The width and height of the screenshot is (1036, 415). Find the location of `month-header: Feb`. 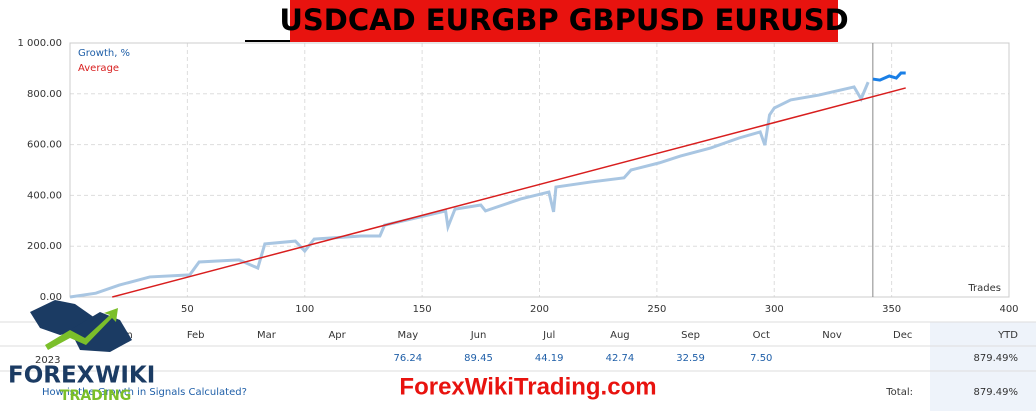

month-header: Feb is located at coordinates (196, 335).